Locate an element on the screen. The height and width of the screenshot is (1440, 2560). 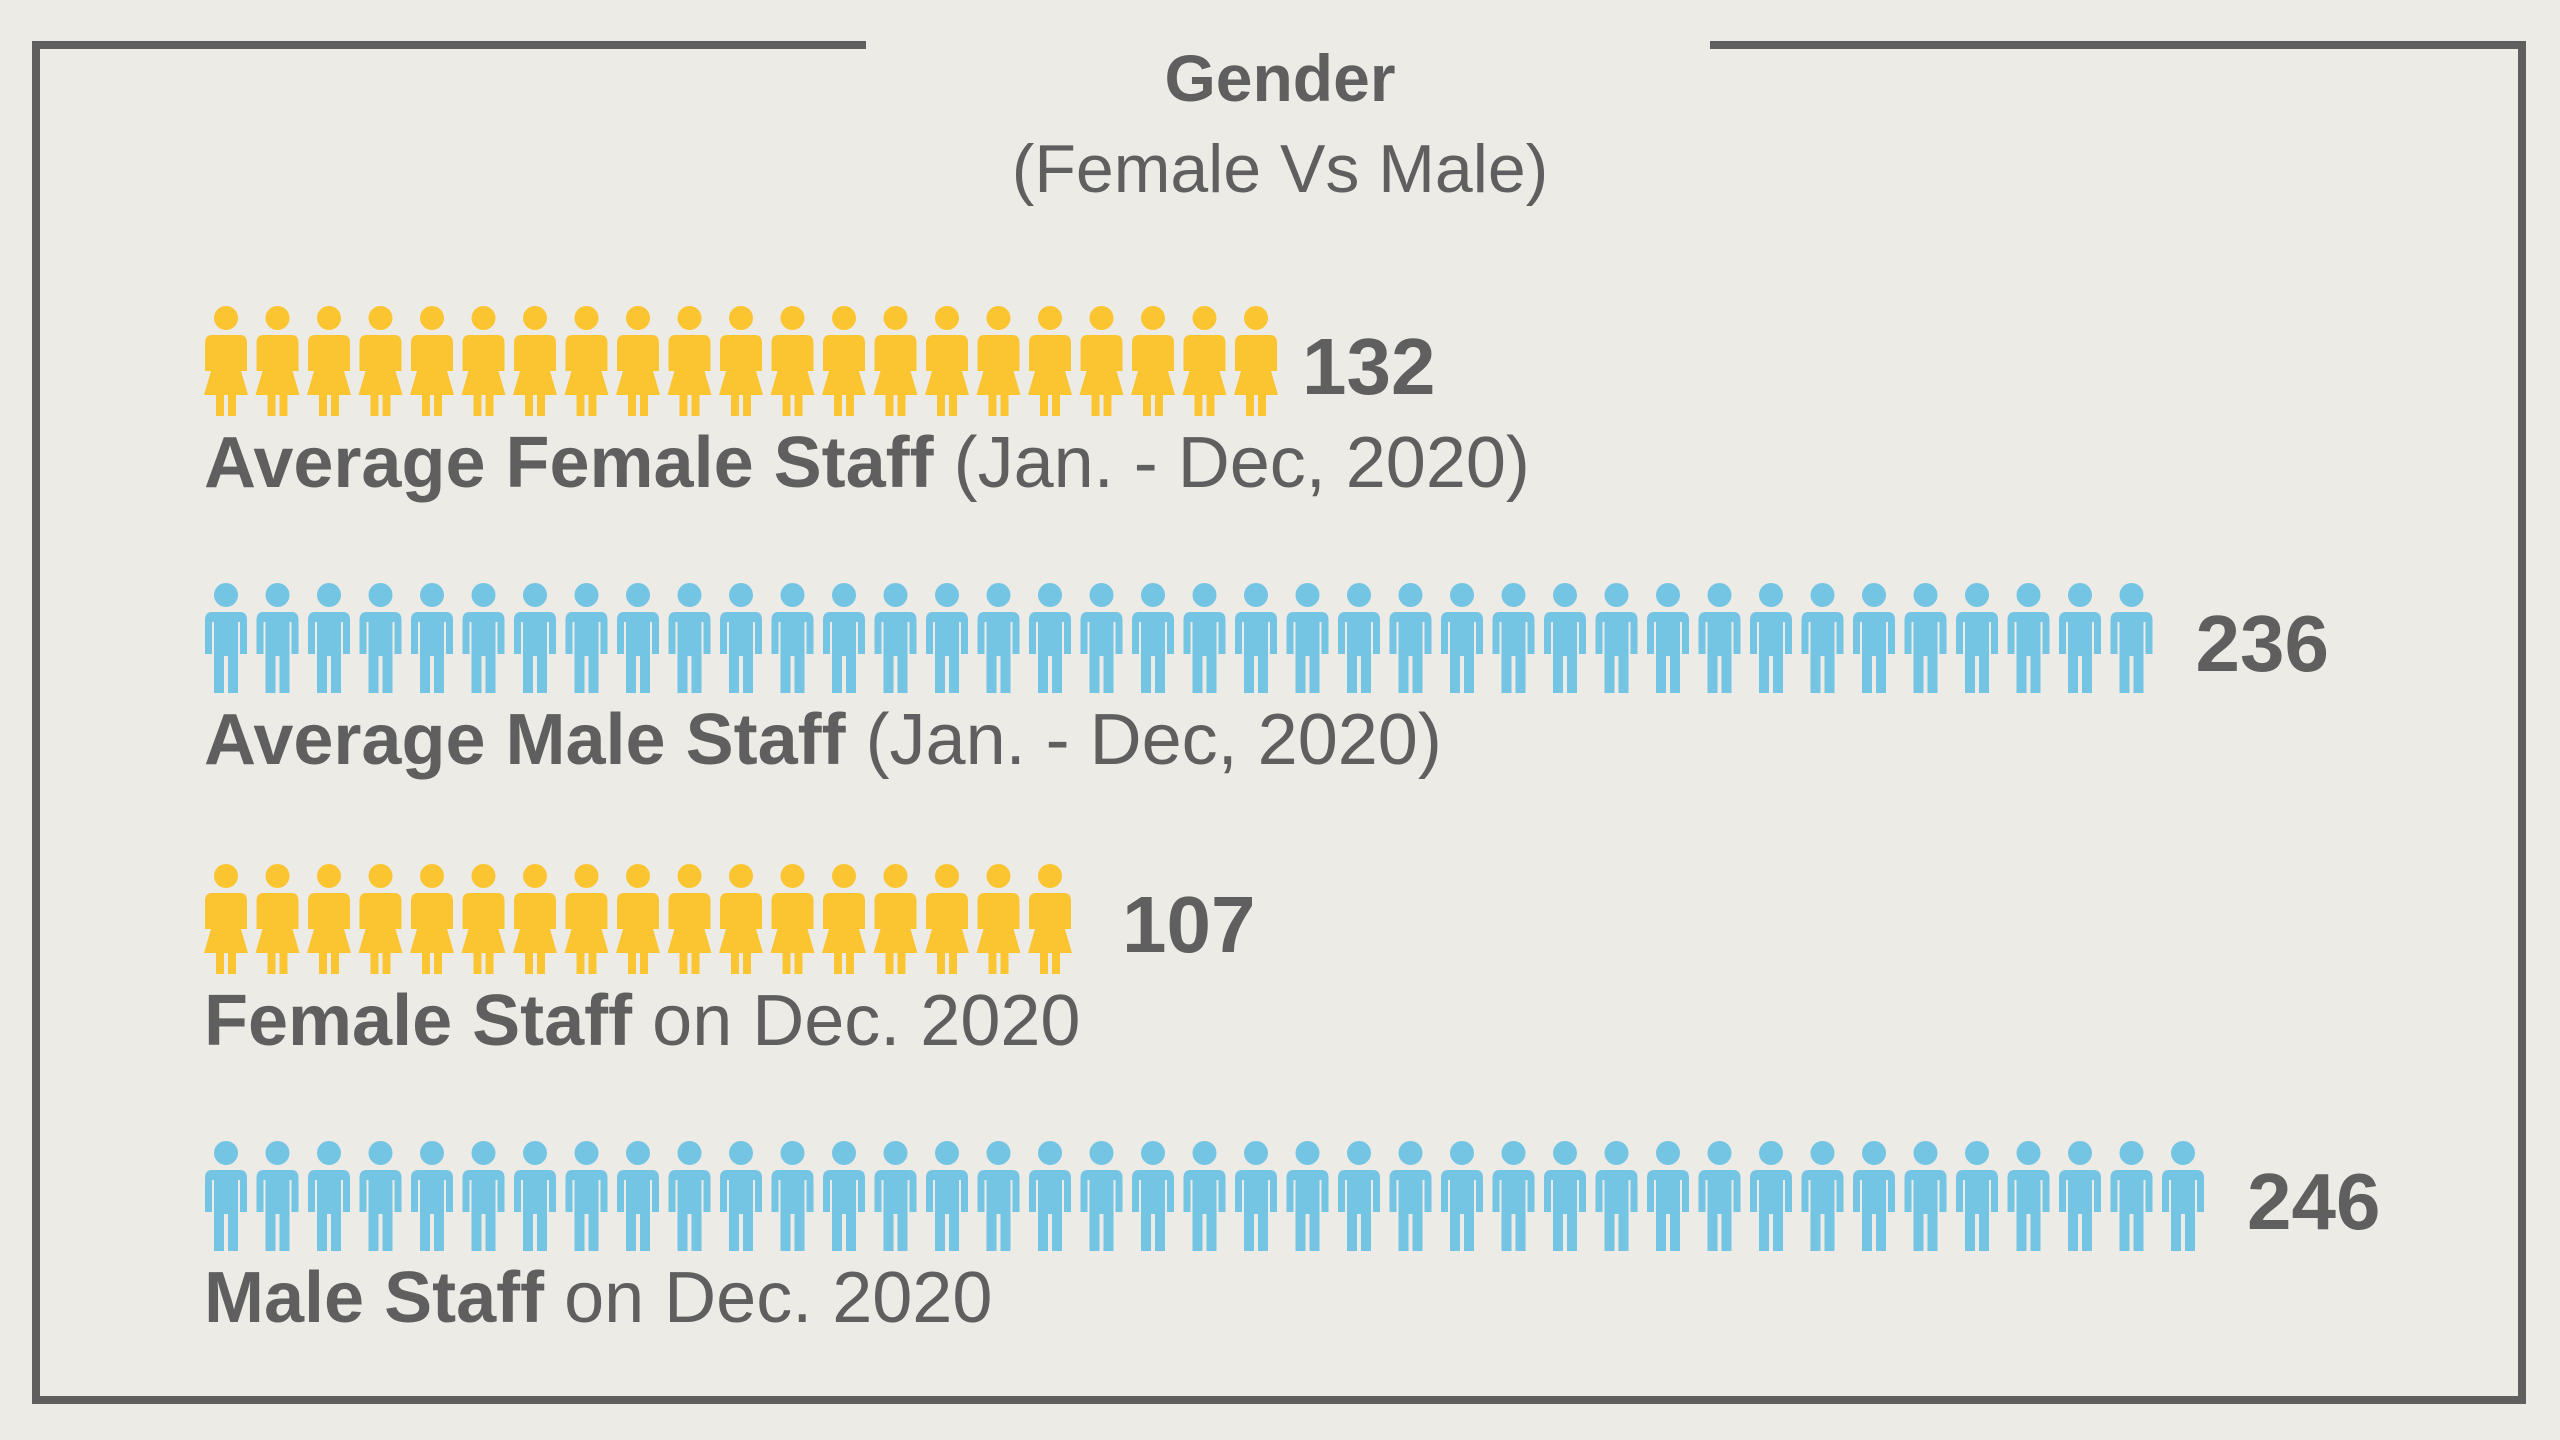
row-label: Male Staff on Dec. 2020 is located at coordinates (598, 1298).